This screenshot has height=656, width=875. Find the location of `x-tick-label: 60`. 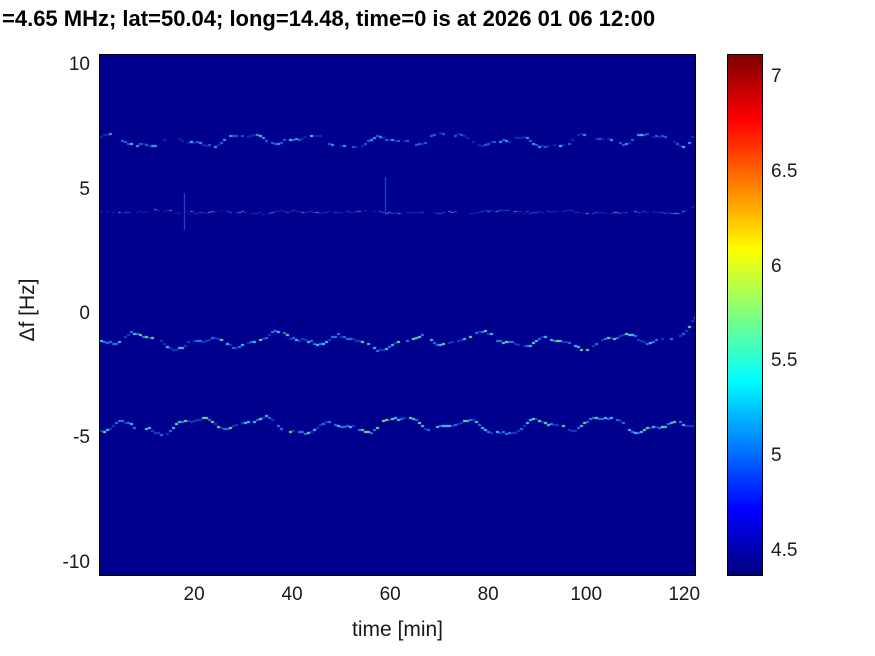

x-tick-label: 60 is located at coordinates (390, 594).